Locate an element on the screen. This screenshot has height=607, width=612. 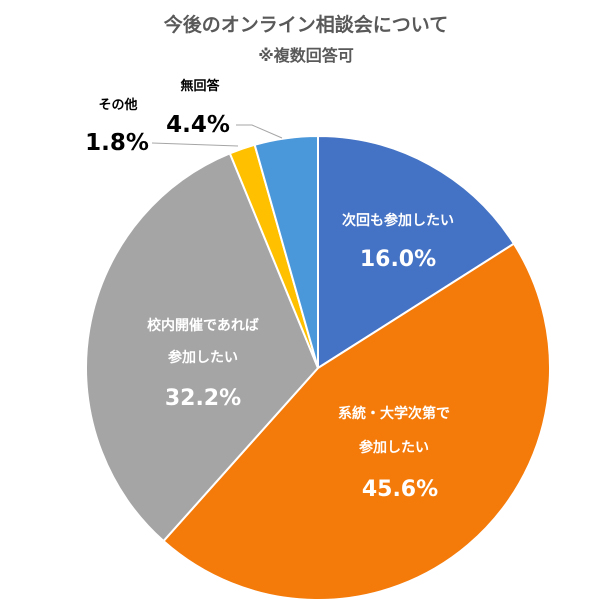
slice-value-3: 32.2% is located at coordinates (203, 398).